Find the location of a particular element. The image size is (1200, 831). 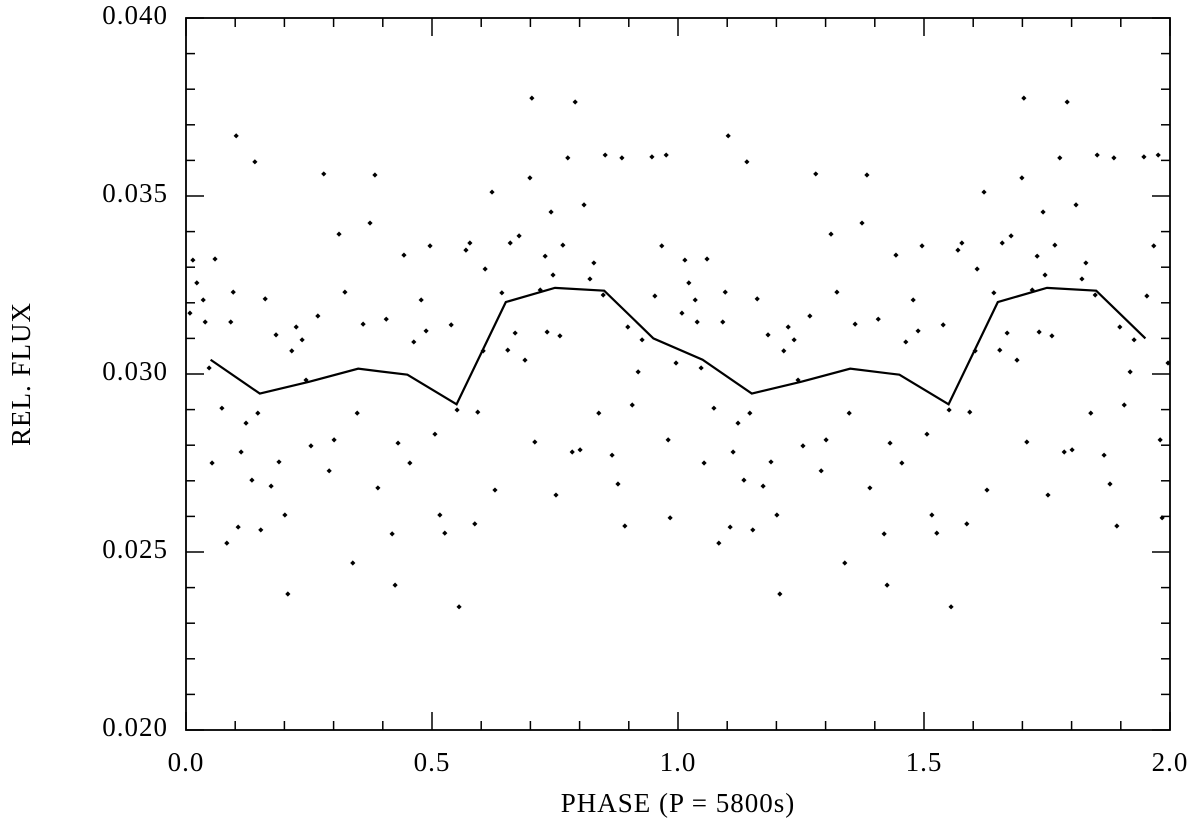

y-tick-label: 0.040 is located at coordinates (135, 15).